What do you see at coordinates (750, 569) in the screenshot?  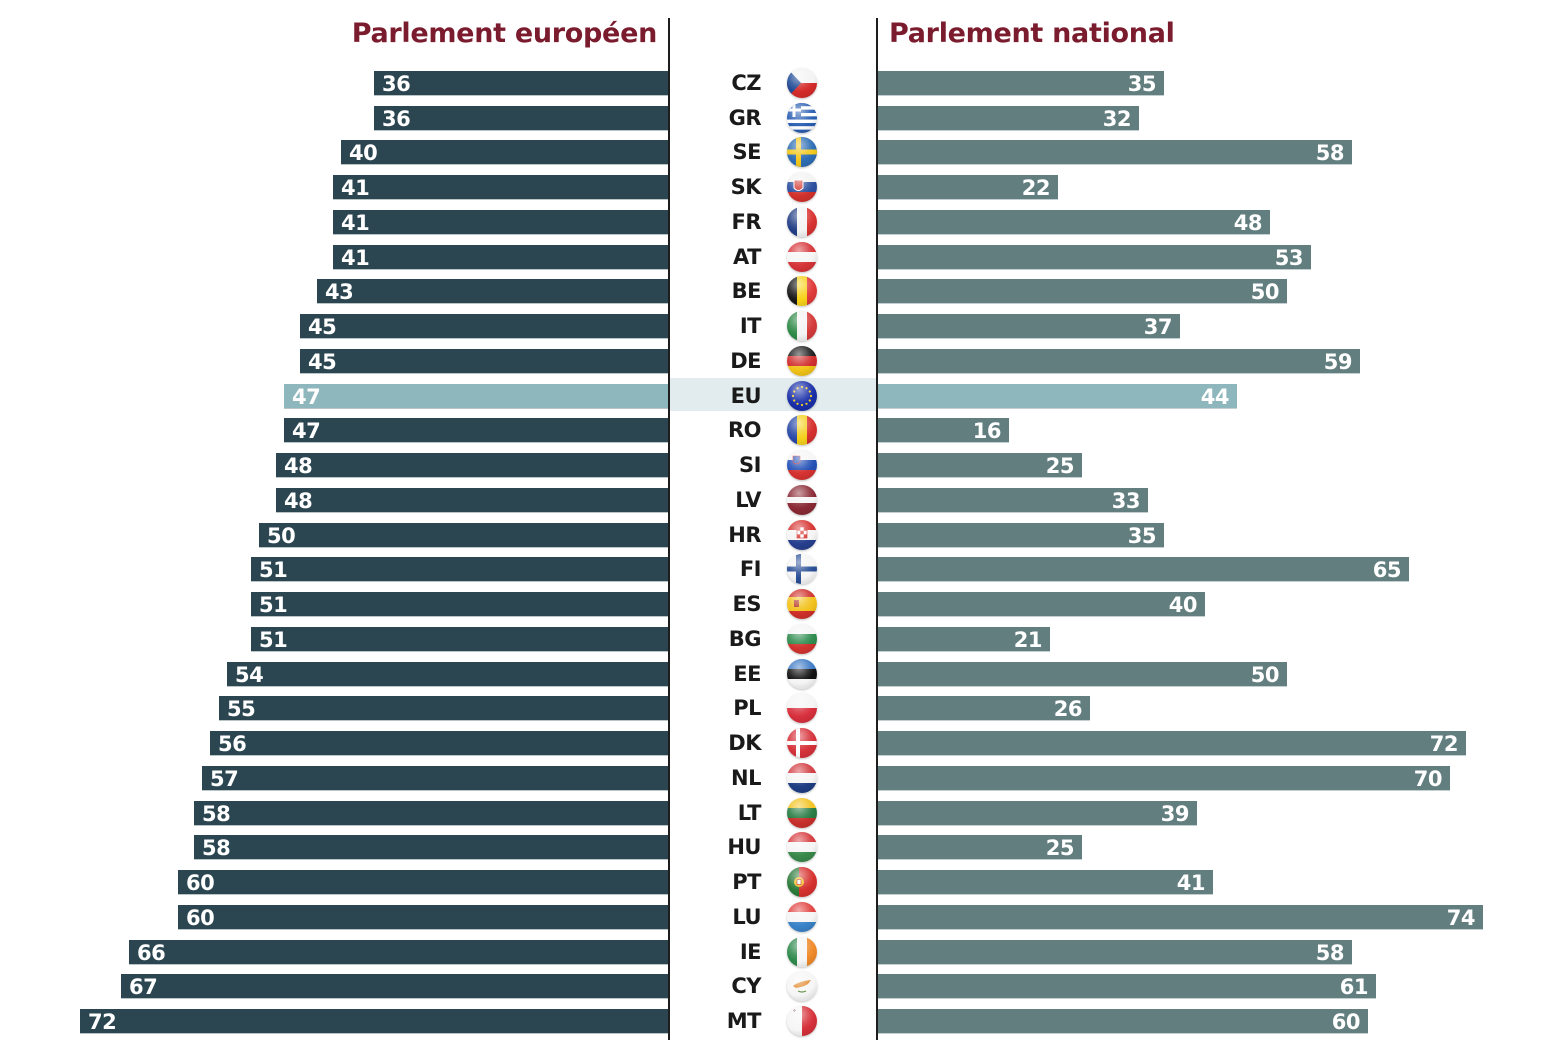 I see `country-code-label: FI` at bounding box center [750, 569].